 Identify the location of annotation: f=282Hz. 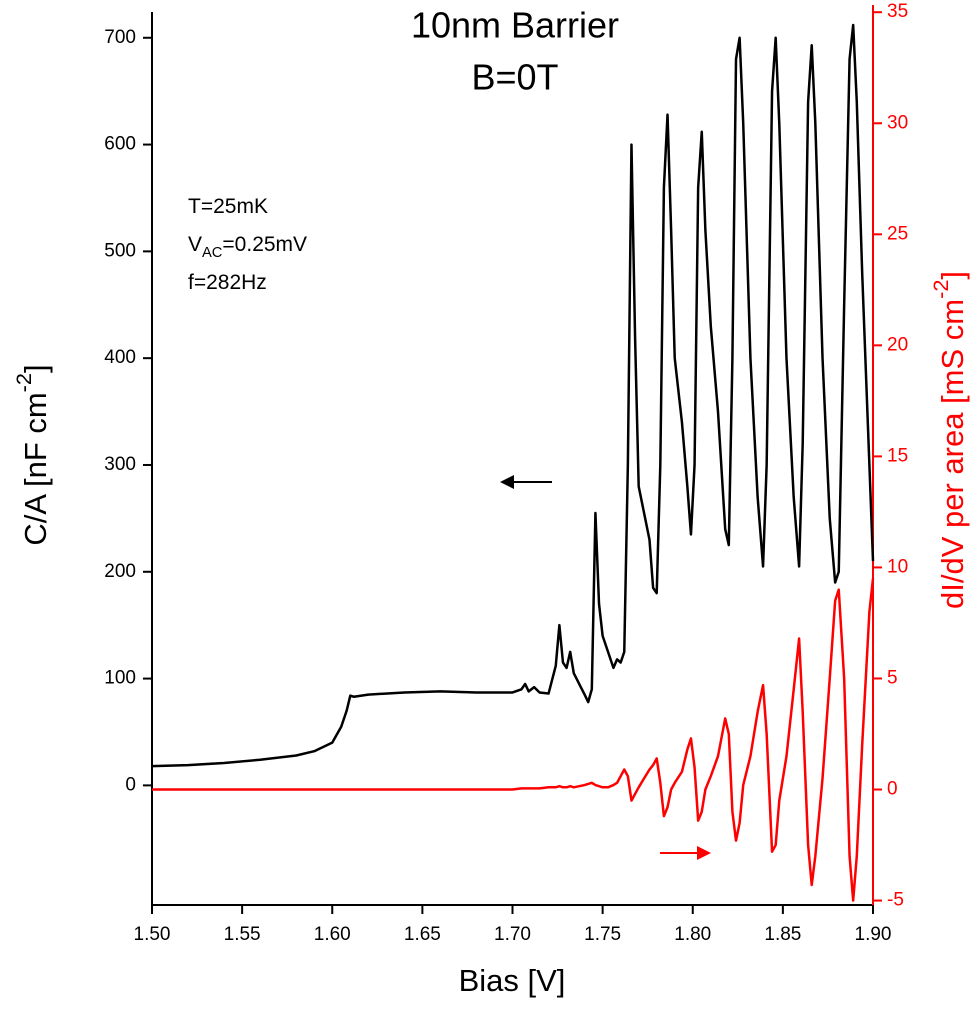
(227, 282).